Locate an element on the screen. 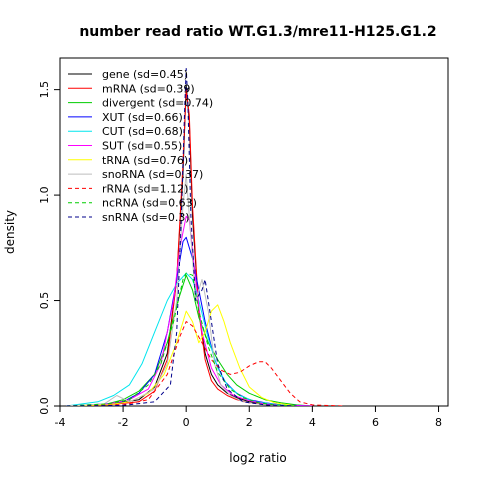 This screenshot has width=480, height=480. legend-label: gene (sd=0.45) is located at coordinates (145, 74).